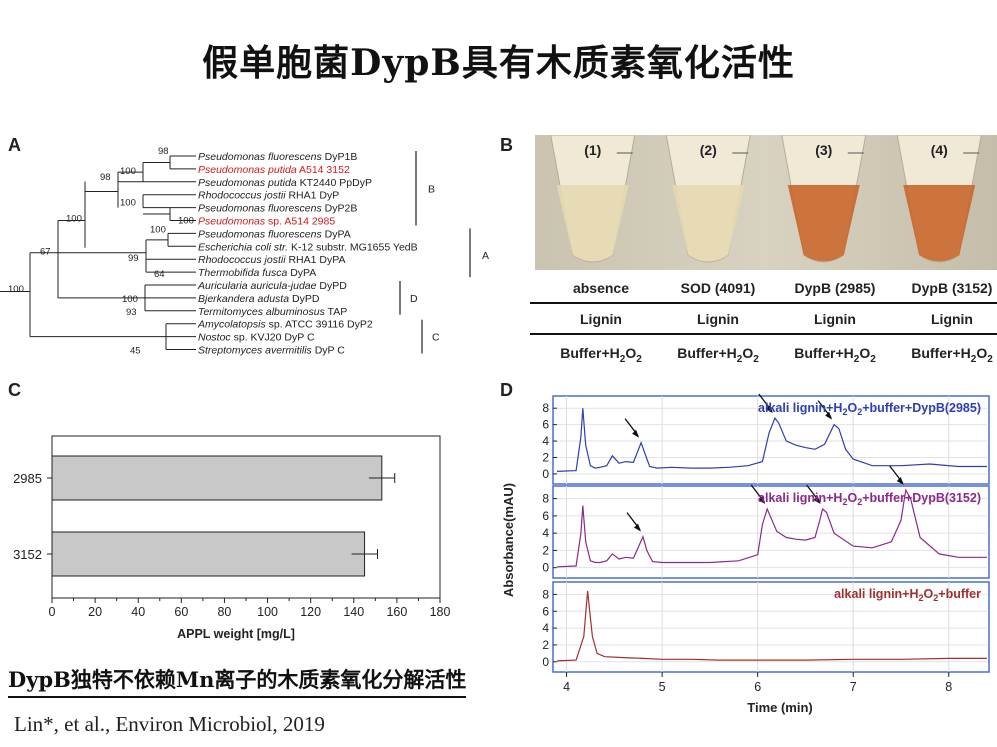 This screenshot has width=997, height=747. I want to click on bootstrap-value: 93, so click(131, 312).